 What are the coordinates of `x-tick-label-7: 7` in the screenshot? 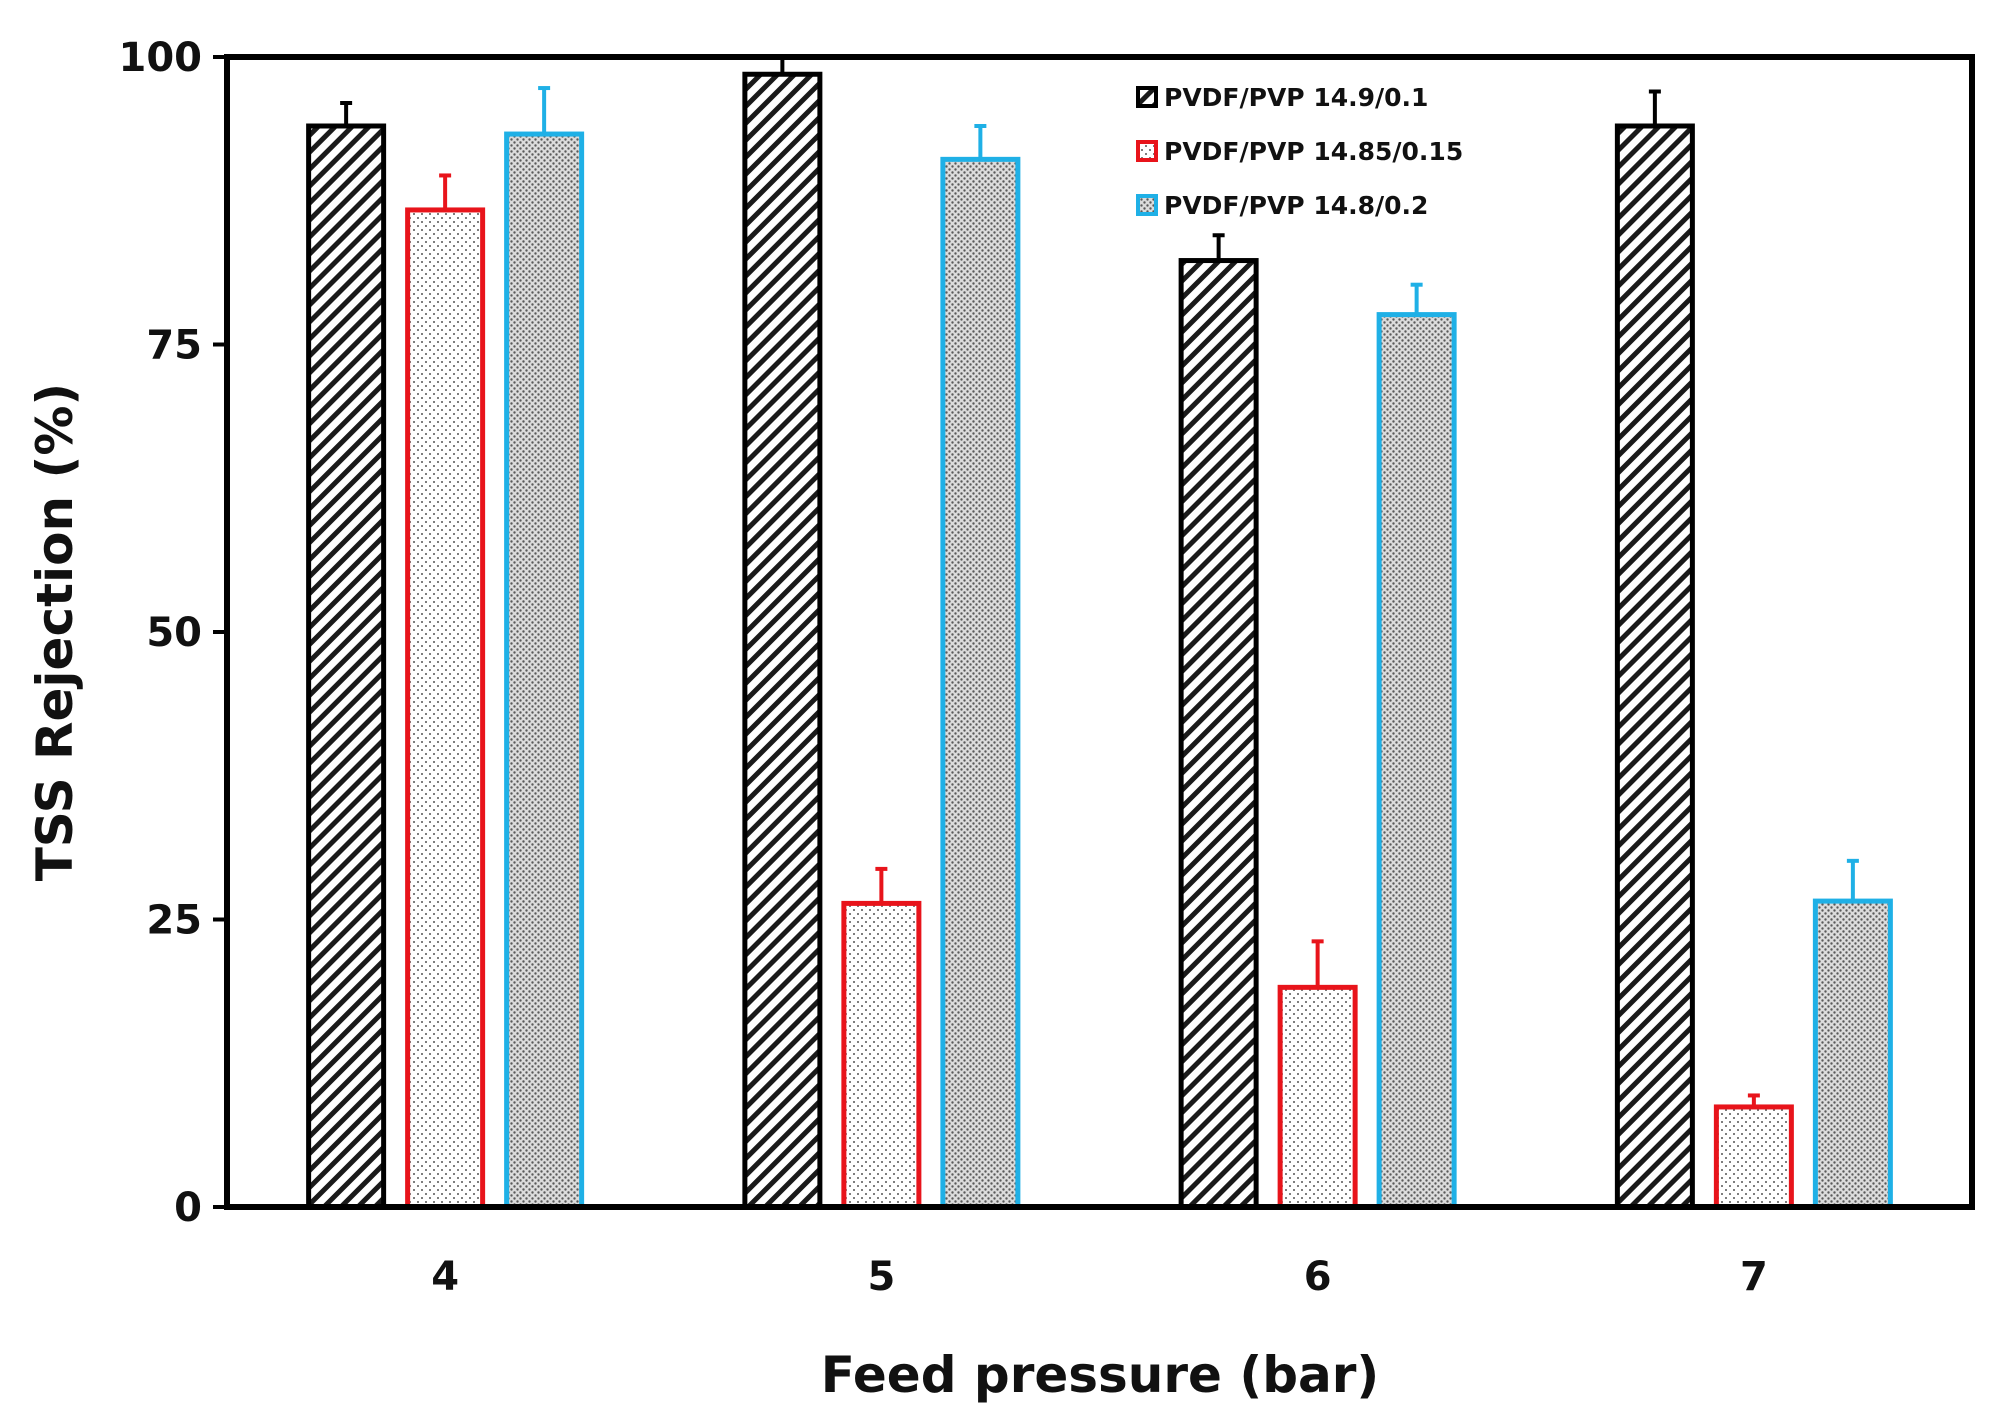 It's located at (1754, 1277).